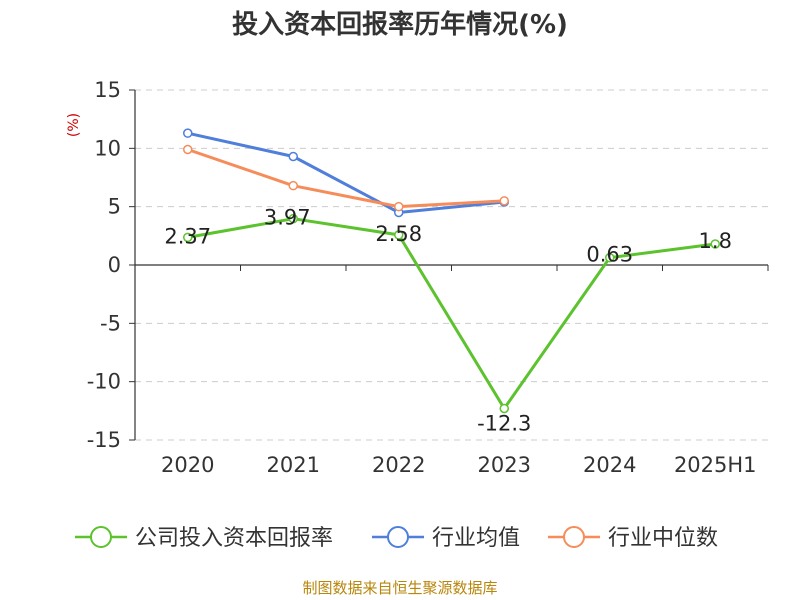 The width and height of the screenshot is (800, 600). What do you see at coordinates (293, 465) in the screenshot?
I see `x-tick-label: 2021` at bounding box center [293, 465].